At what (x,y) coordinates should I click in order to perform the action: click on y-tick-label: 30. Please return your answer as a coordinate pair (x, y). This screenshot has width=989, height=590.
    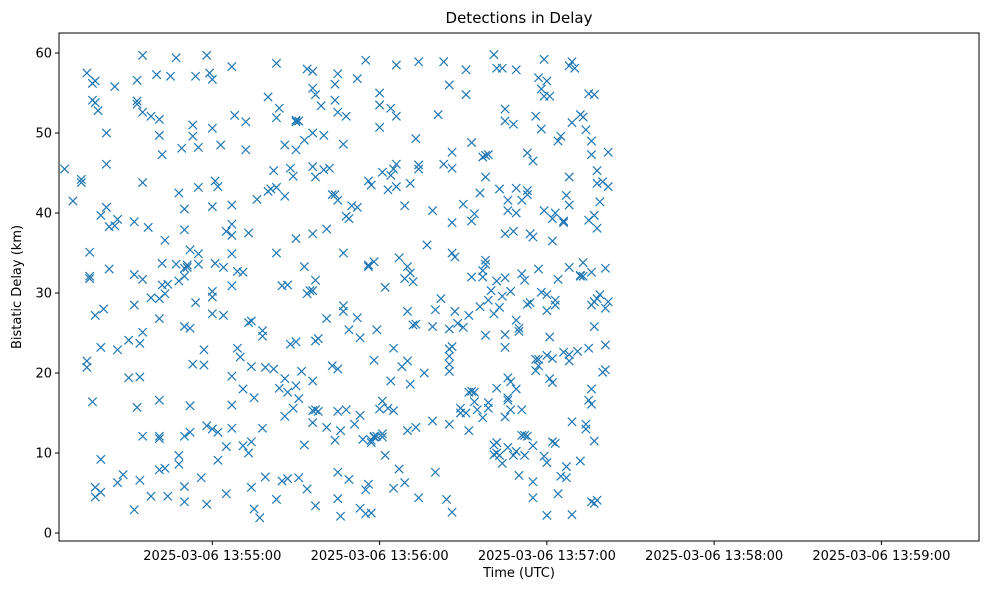
    Looking at the image, I should click on (43, 294).